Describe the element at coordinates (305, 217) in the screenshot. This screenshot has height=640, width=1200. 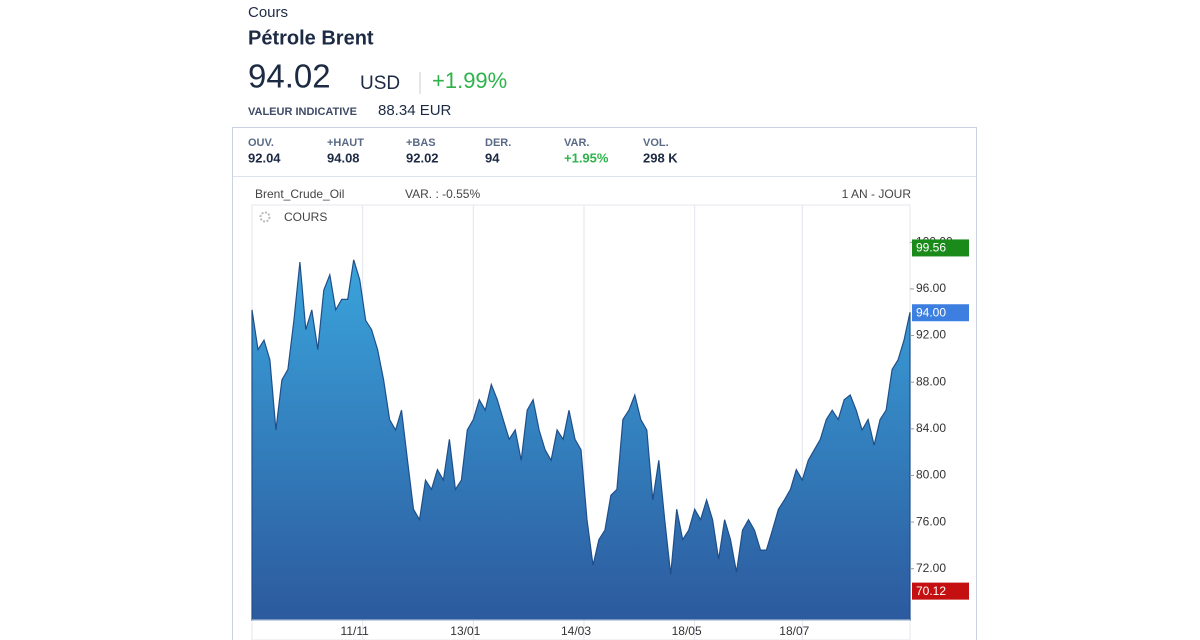
I see `legend-label: COURS` at that location.